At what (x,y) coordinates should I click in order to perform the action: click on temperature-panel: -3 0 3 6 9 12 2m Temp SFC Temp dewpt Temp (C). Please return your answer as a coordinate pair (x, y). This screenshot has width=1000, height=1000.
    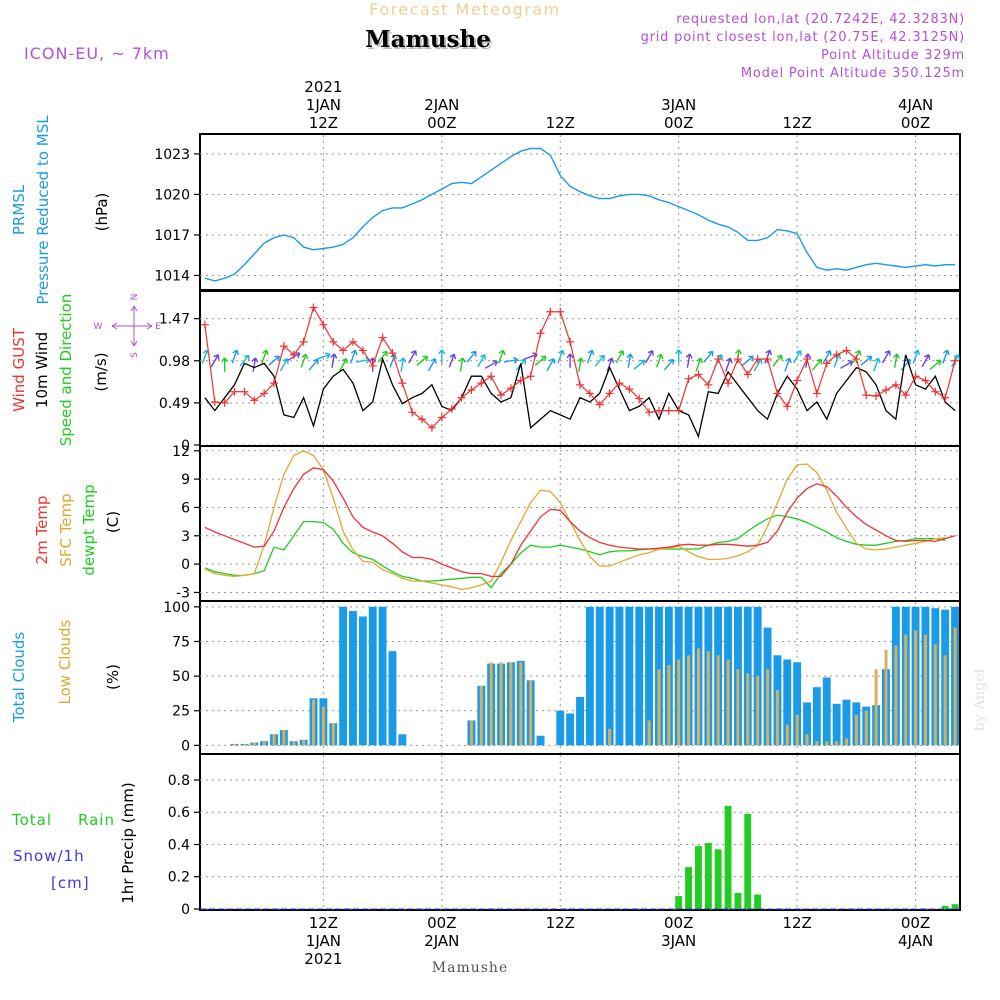
    Looking at the image, I should click on (497, 523).